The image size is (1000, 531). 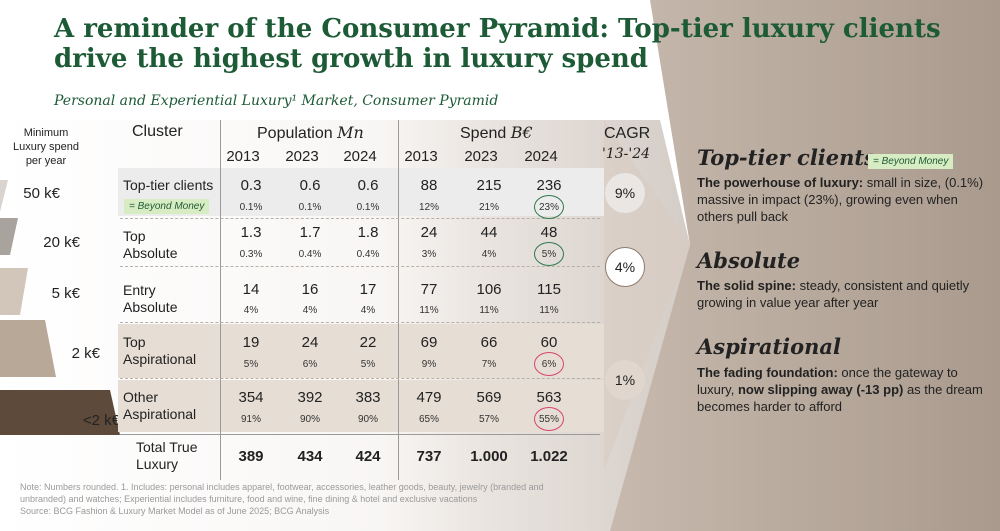 I want to click on total-spend: 1.022, so click(x=549, y=456).